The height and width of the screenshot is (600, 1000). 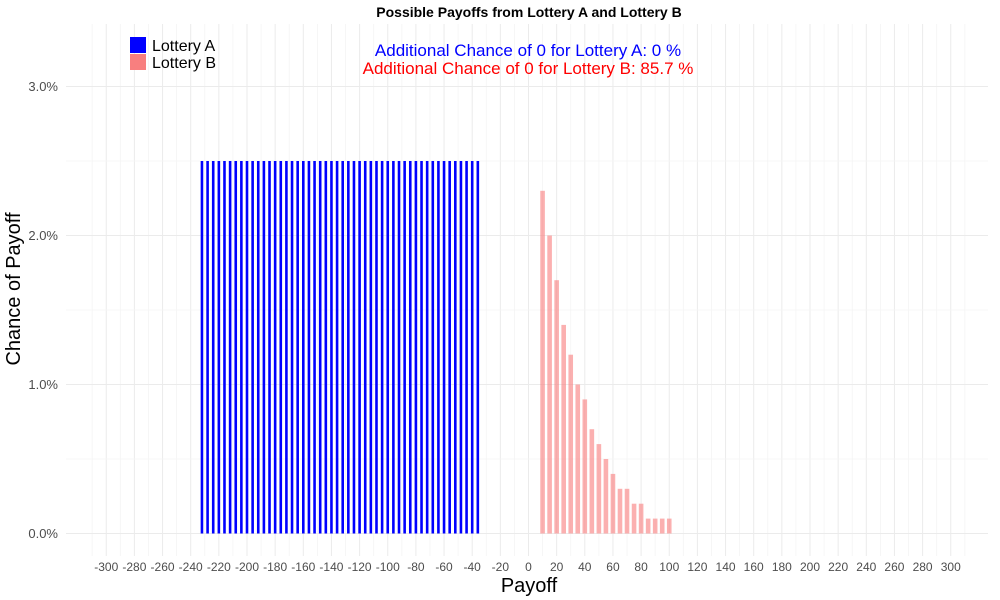 I want to click on x-tick-label: -260, so click(x=163, y=567).